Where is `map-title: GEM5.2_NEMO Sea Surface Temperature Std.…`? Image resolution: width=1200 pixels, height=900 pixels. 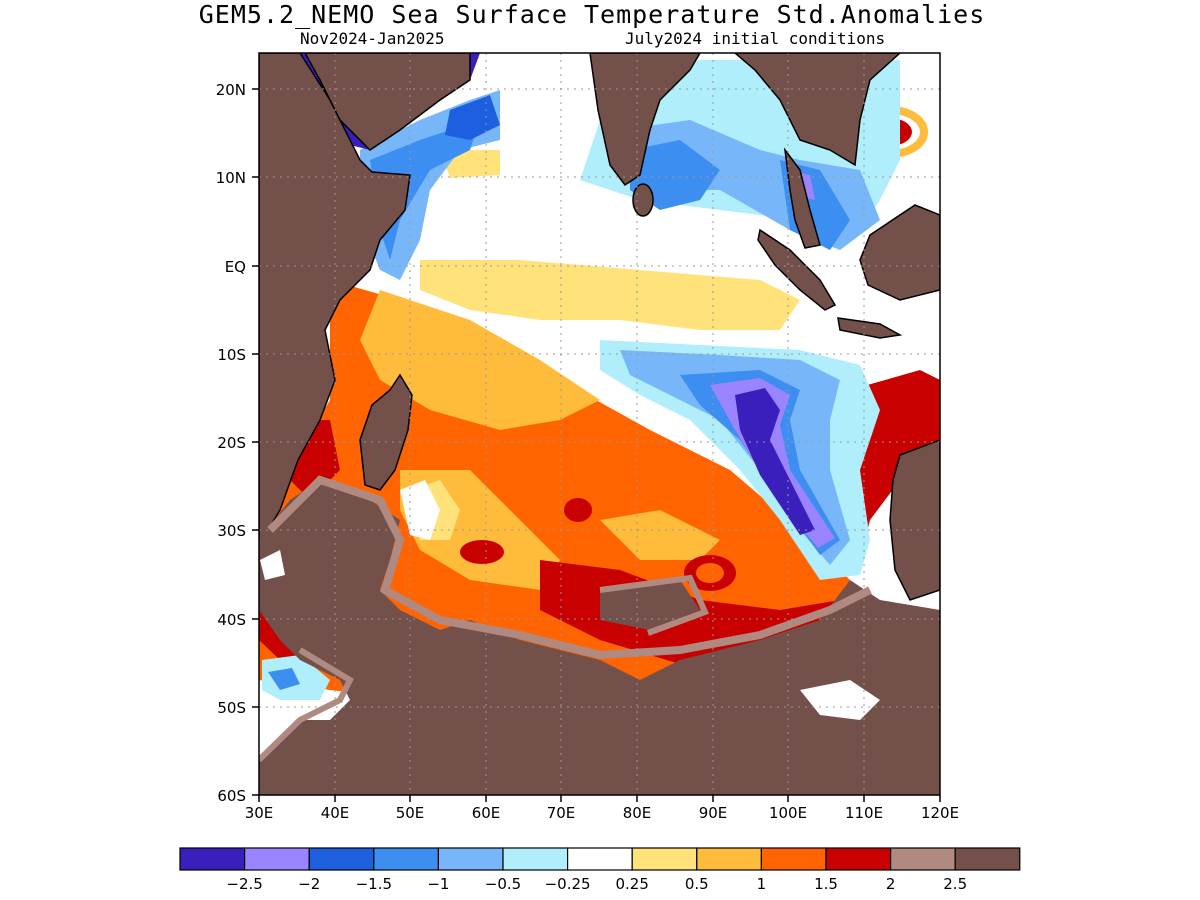 map-title: GEM5.2_NEMO Sea Surface Temperature Std.… is located at coordinates (592, 14).